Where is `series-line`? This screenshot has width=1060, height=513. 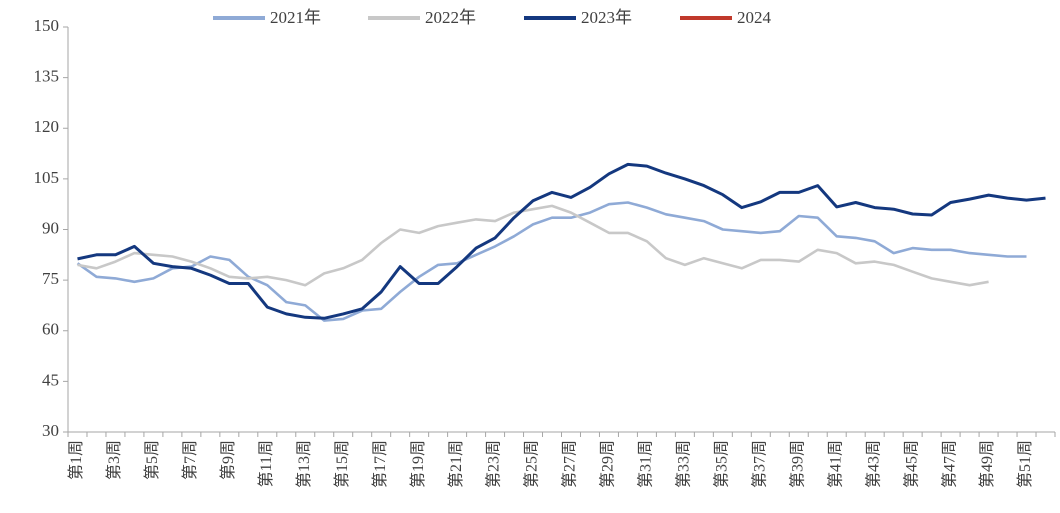
series-line is located at coordinates (533, 245).